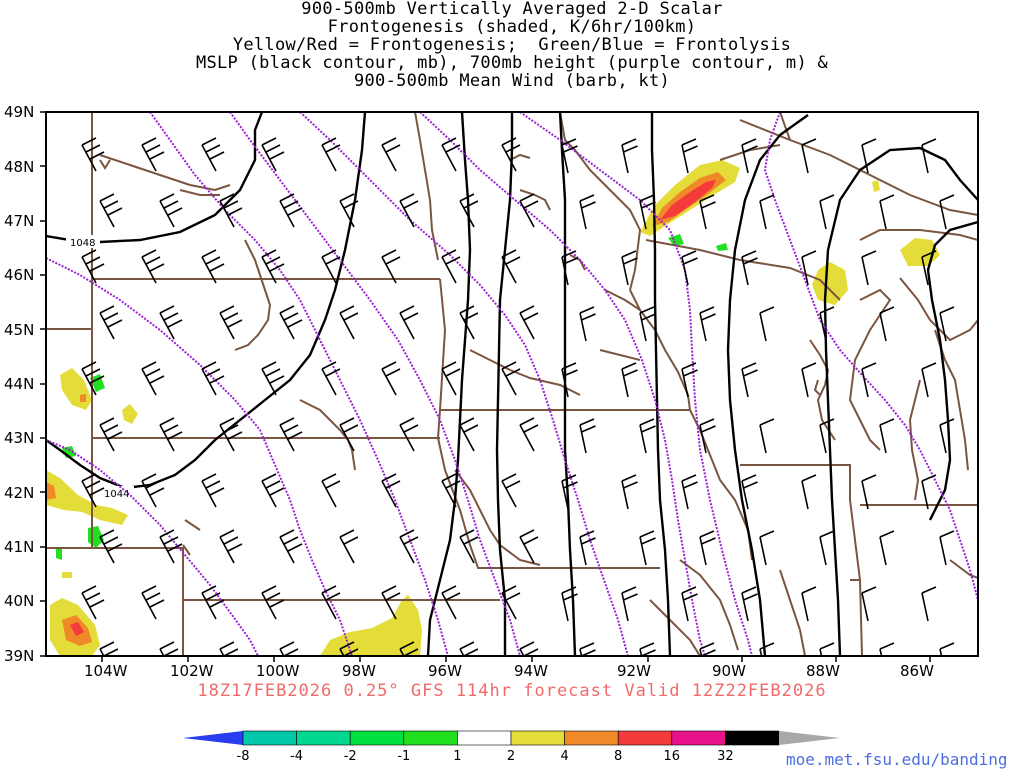 This screenshot has height=769, width=1024. What do you see at coordinates (243, 756) in the screenshot?
I see `colorbar-label: -8` at bounding box center [243, 756].